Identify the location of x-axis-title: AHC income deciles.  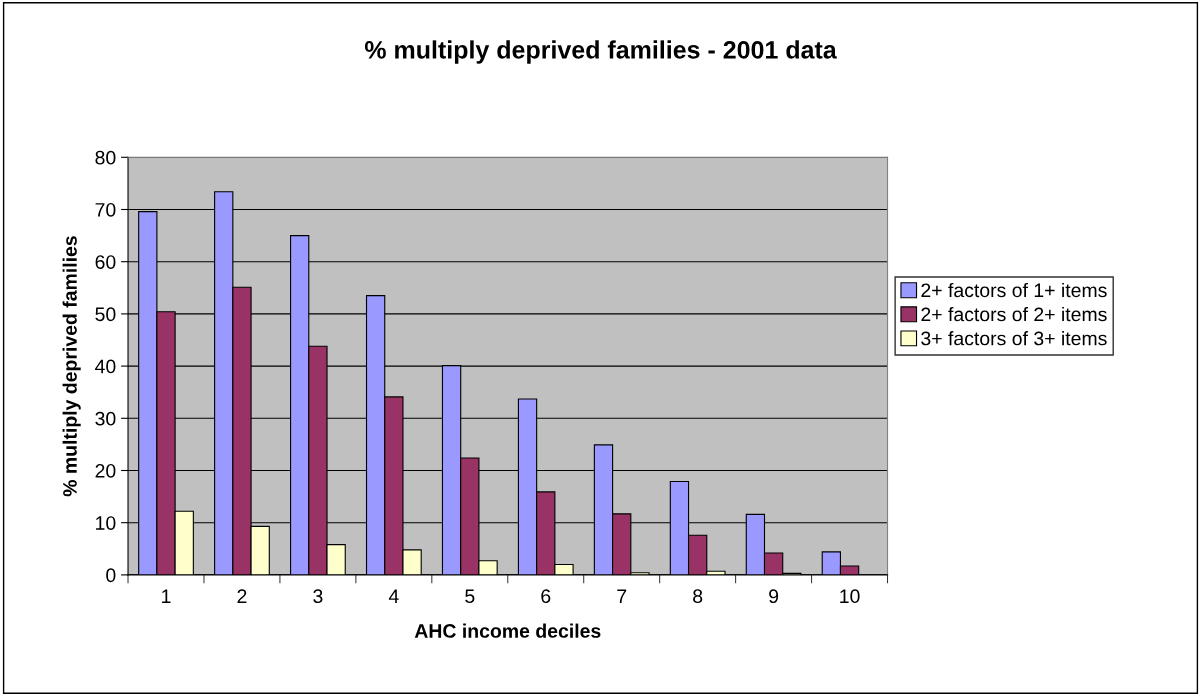
(507, 630).